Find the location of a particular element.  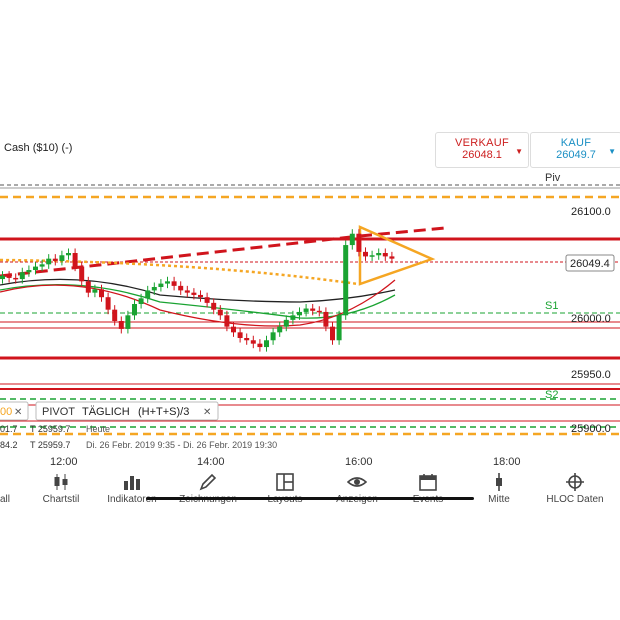

buy-button: KAUF 26049.7 ▼ is located at coordinates (575, 150).